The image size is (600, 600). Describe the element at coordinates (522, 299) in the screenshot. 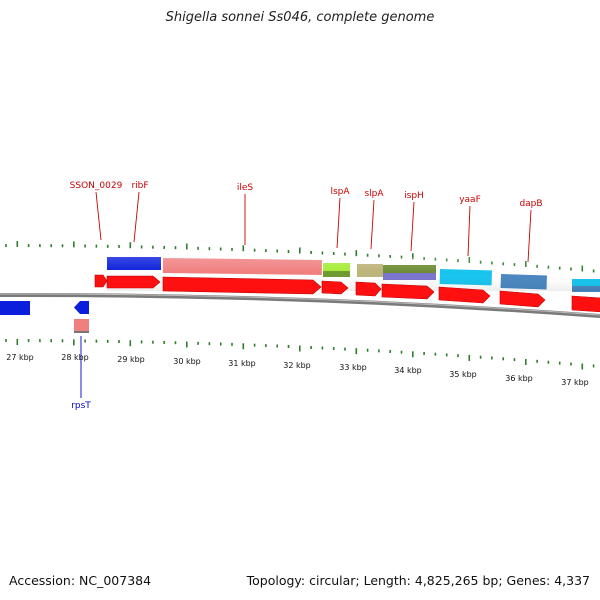

I see `gene-dapB-arrow` at that location.